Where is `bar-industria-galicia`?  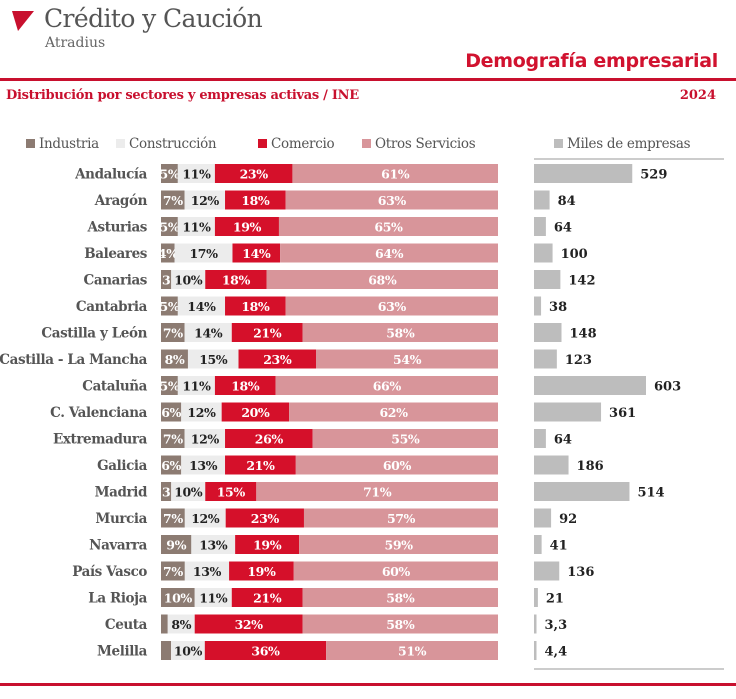
bar-industria-galicia is located at coordinates (171, 465).